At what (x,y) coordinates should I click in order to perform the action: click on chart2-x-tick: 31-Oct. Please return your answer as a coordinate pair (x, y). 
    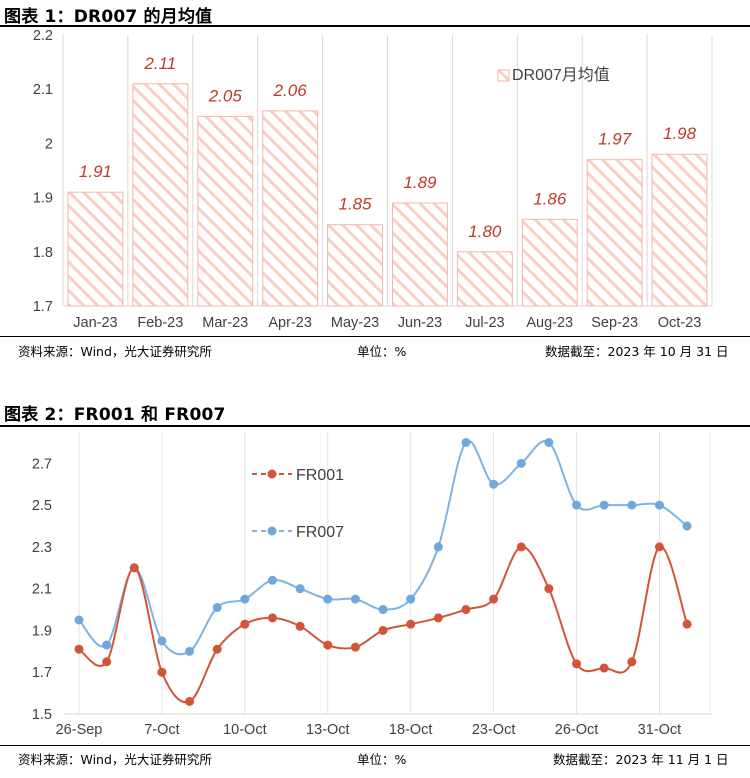
    Looking at the image, I should click on (660, 730).